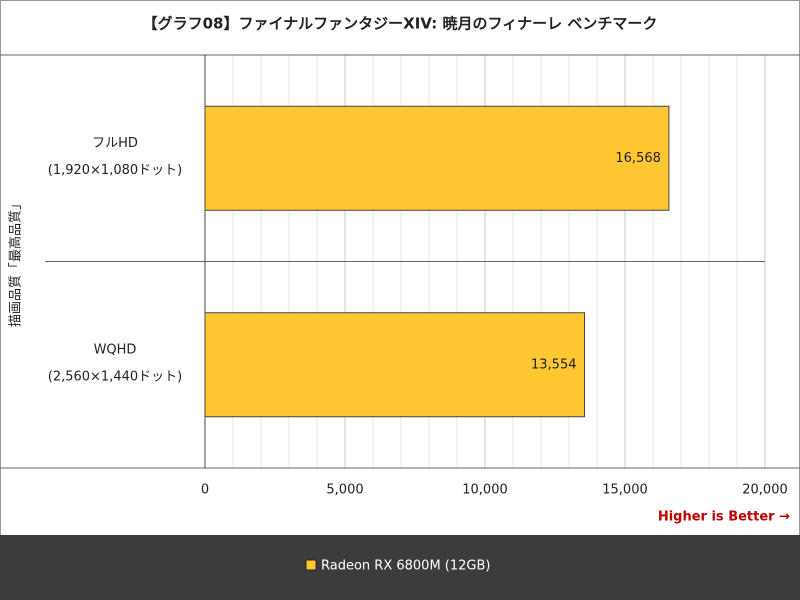 The width and height of the screenshot is (800, 600). Describe the element at coordinates (625, 490) in the screenshot. I see `x-tick-label: 15,000` at that location.